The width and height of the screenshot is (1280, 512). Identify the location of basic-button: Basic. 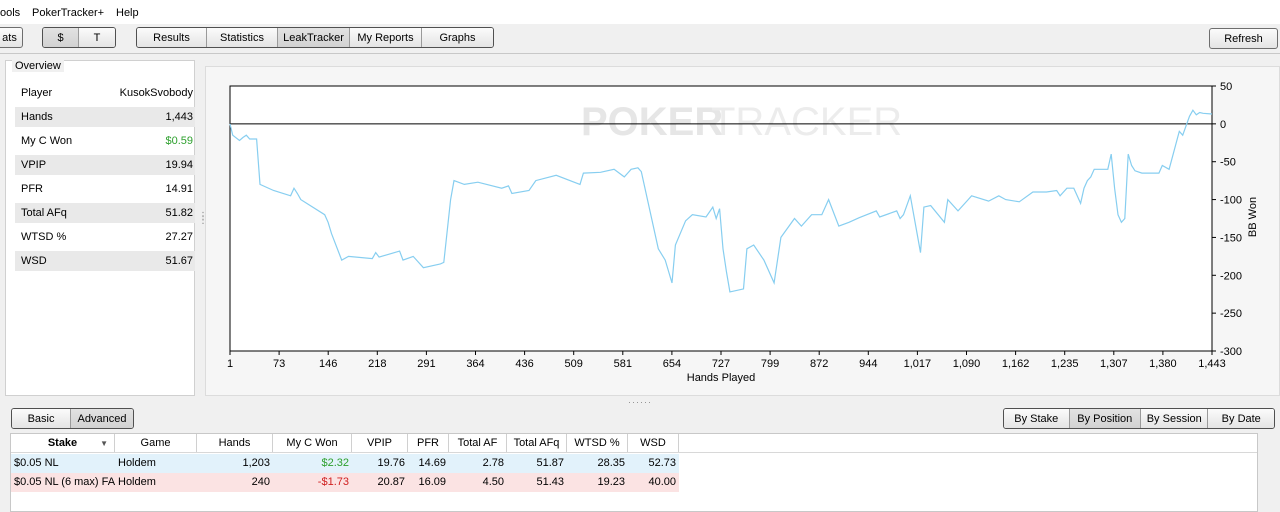
(42, 418).